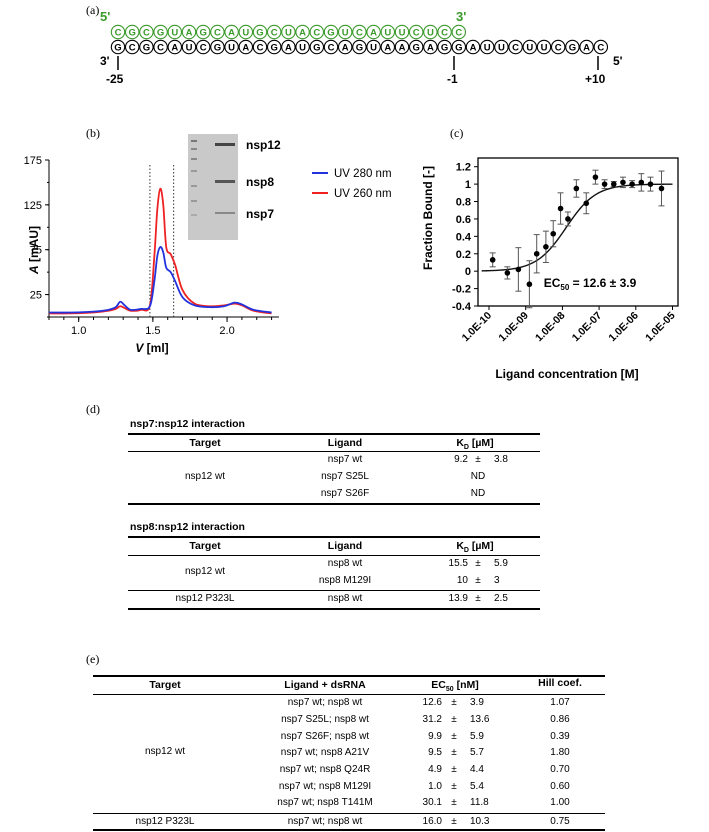 The width and height of the screenshot is (709, 832). What do you see at coordinates (152, 331) in the screenshot?
I see `sec-x-tick-label: 1.5` at bounding box center [152, 331].